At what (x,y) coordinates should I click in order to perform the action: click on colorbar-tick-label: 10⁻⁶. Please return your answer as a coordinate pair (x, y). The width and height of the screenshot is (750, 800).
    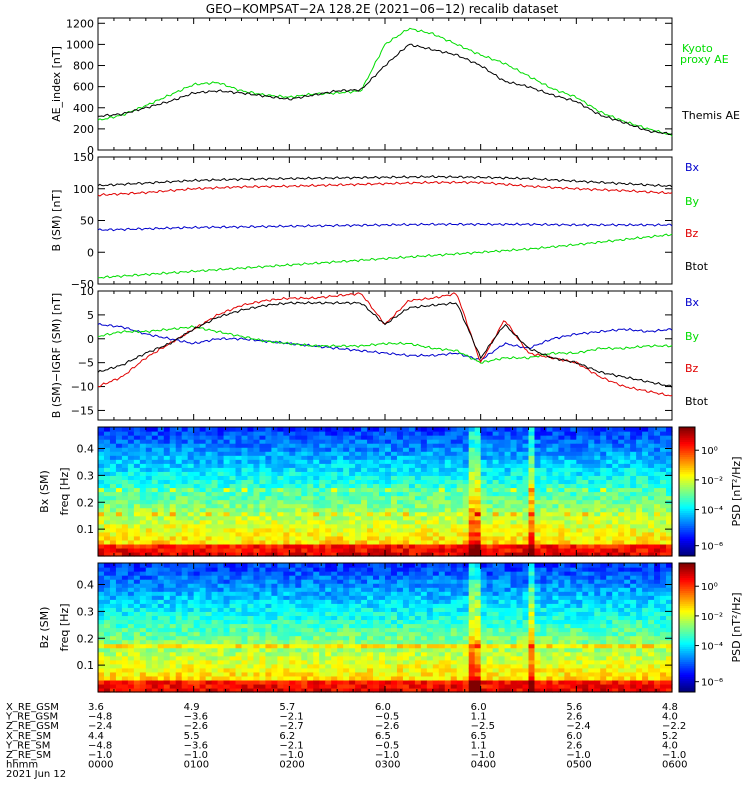
    Looking at the image, I should click on (712, 547).